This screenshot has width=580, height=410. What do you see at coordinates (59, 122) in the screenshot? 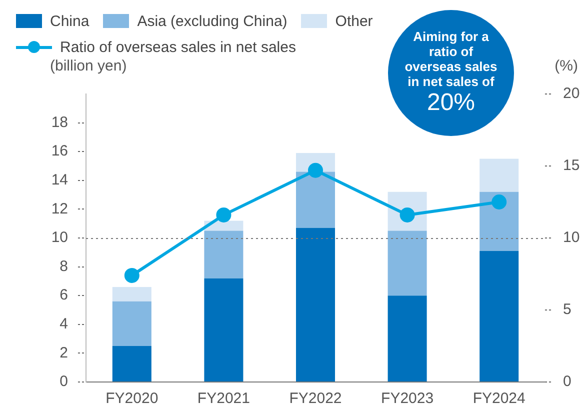
I see `y-tick-label: 18` at bounding box center [59, 122].